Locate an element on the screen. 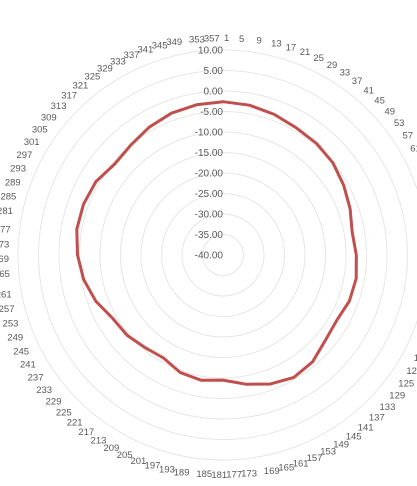 This screenshot has height=486, width=417. angle-label: 117 is located at coordinates (415, 358).